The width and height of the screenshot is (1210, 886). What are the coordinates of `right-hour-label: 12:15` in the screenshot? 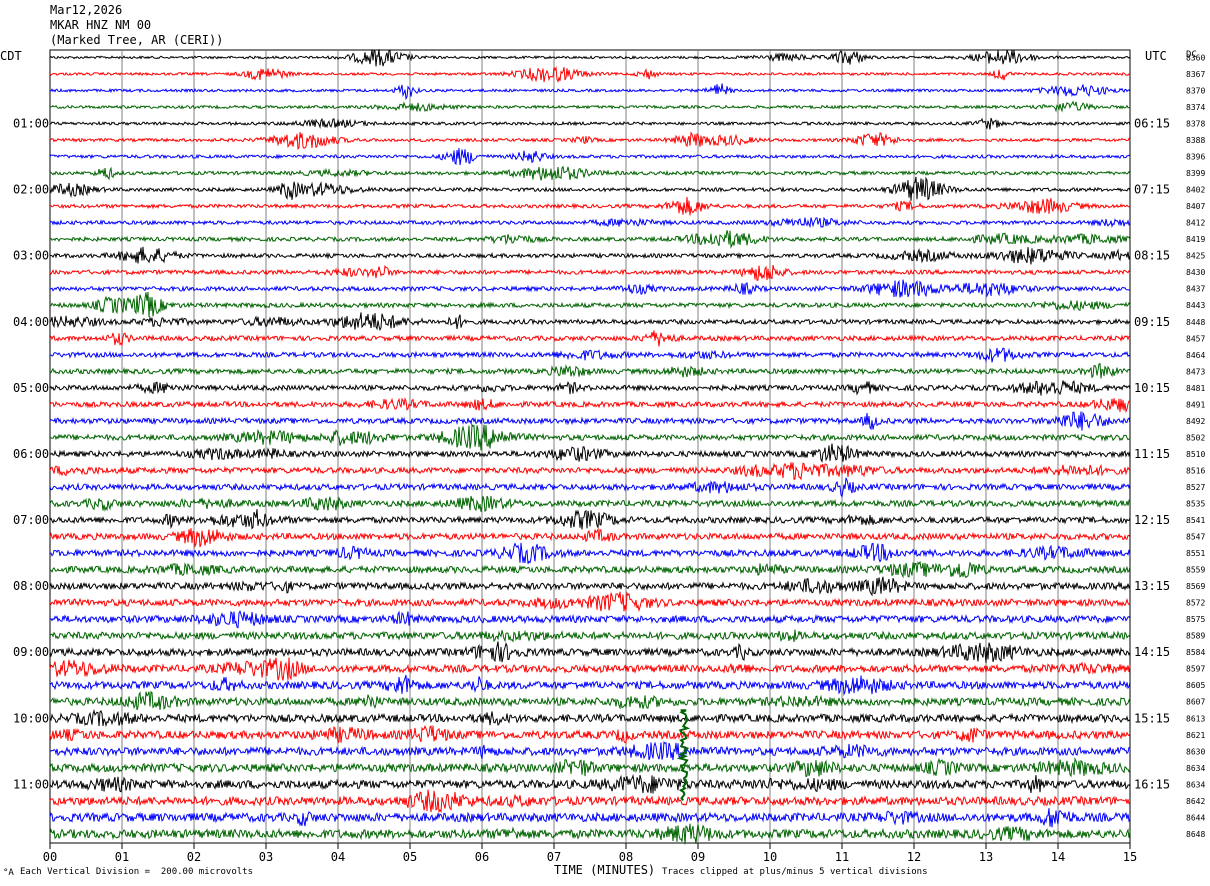 It's located at (1152, 520).